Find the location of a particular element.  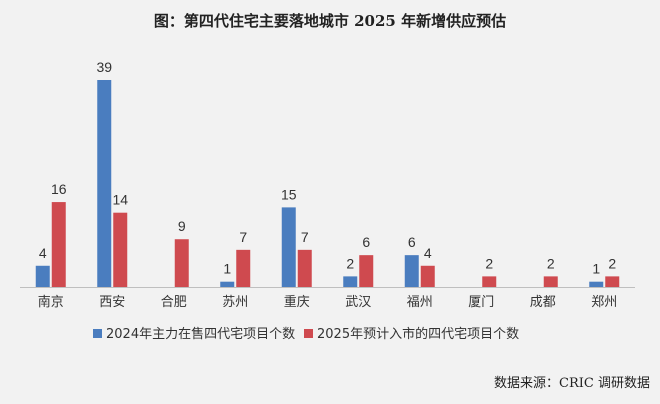

legend-swatch-2024 is located at coordinates (97, 333).